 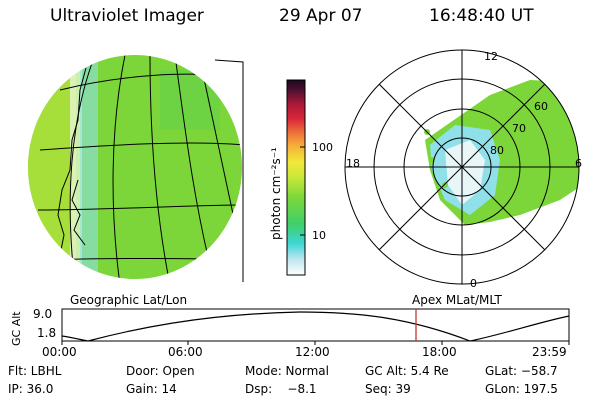 I want to click on lat-label-60: 60, so click(x=541, y=106).